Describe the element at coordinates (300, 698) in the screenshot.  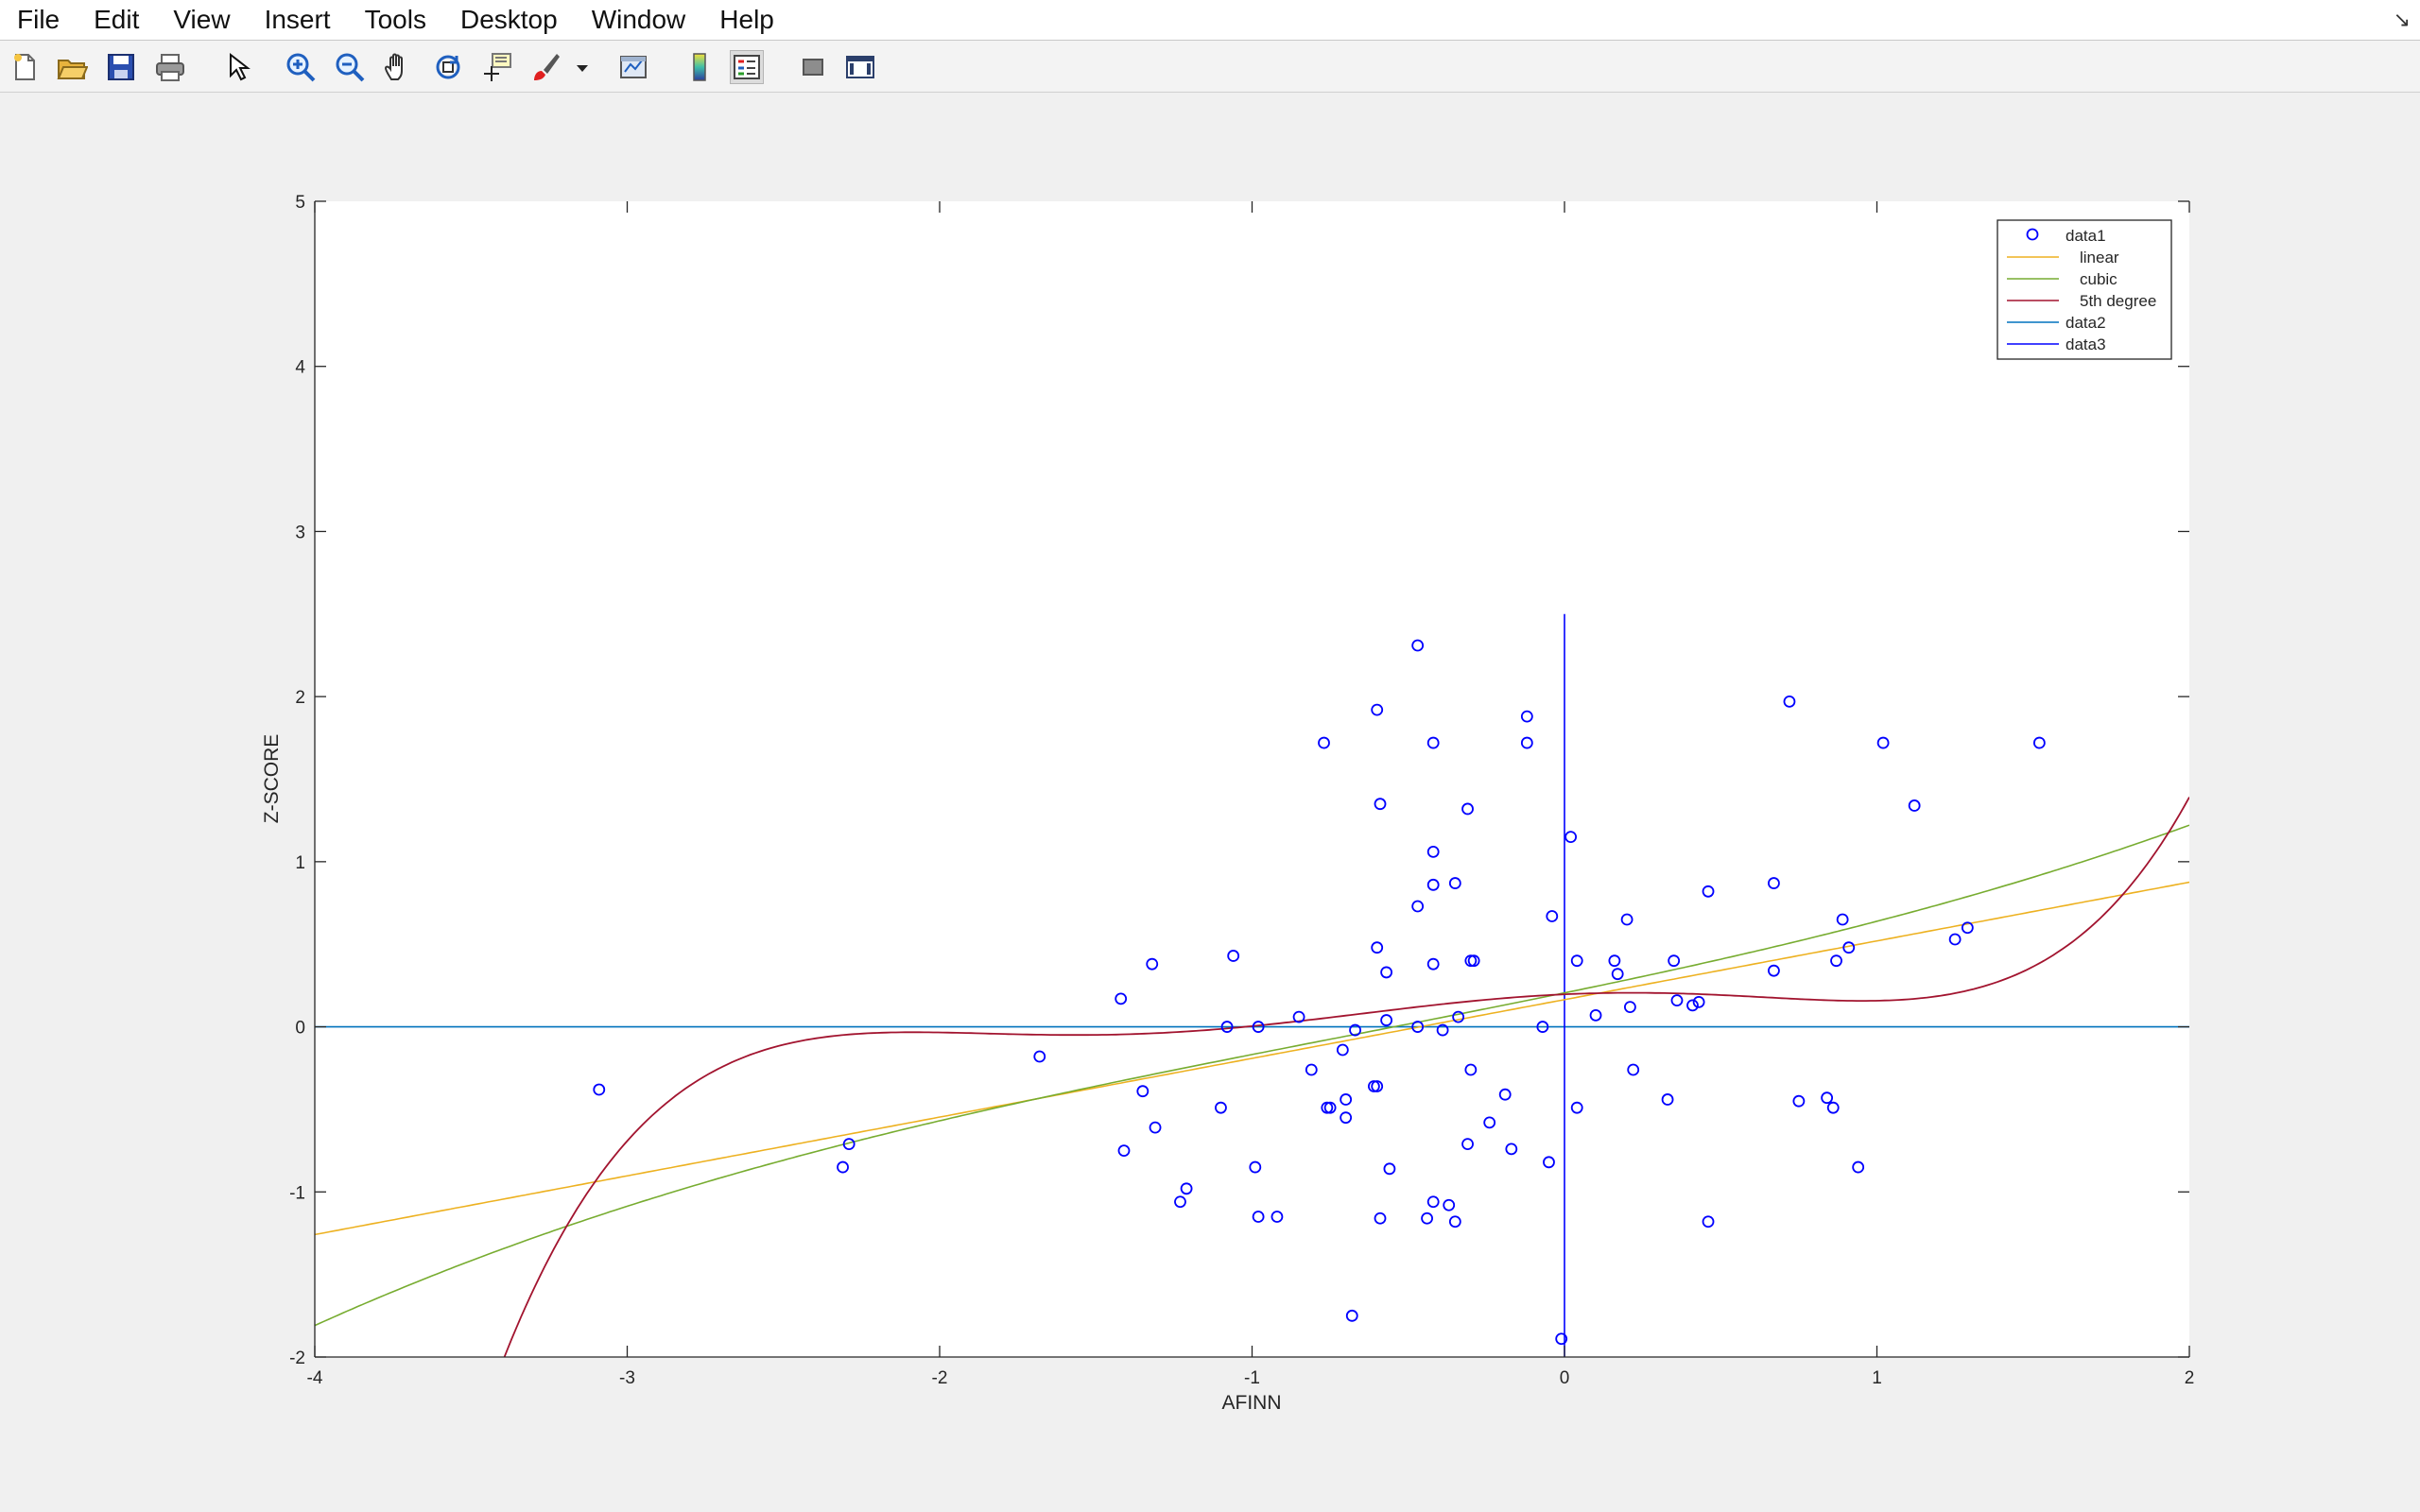
I see `y-tick-label: 2` at that location.